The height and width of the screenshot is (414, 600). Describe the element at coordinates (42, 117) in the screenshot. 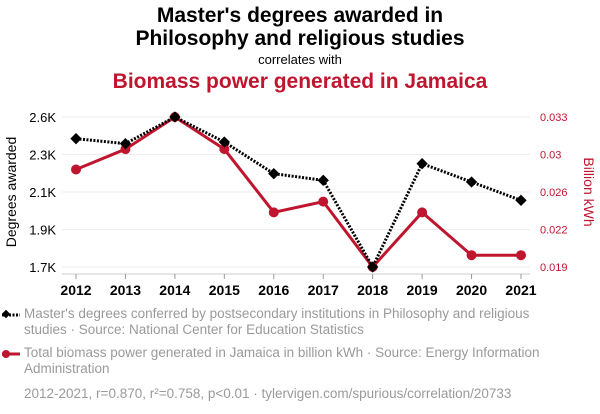

I see `y-tick-label: 2.6K` at that location.